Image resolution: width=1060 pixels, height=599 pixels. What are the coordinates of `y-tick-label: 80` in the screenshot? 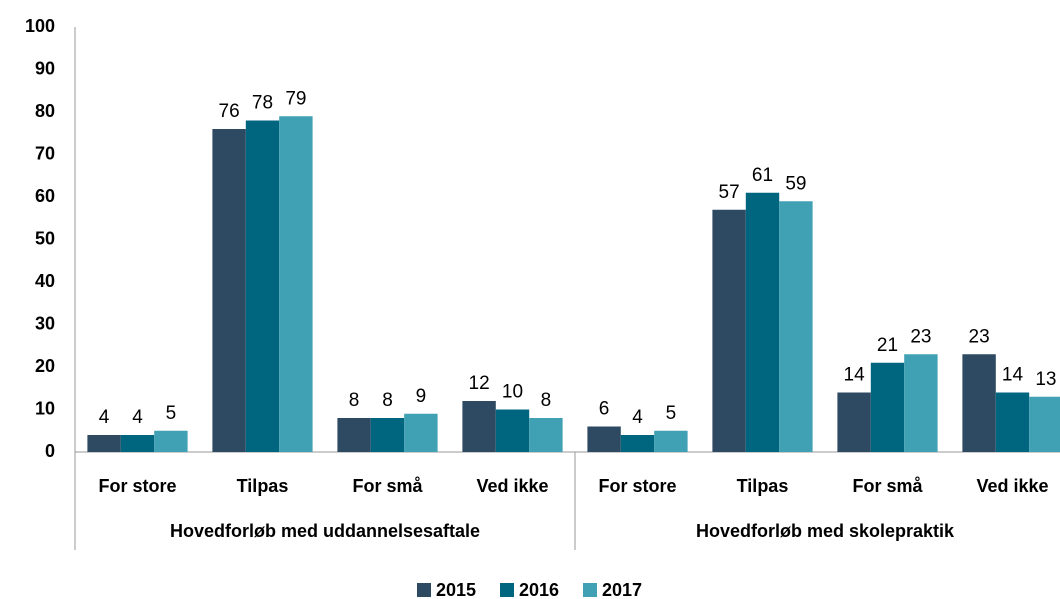 It's located at (45, 111).